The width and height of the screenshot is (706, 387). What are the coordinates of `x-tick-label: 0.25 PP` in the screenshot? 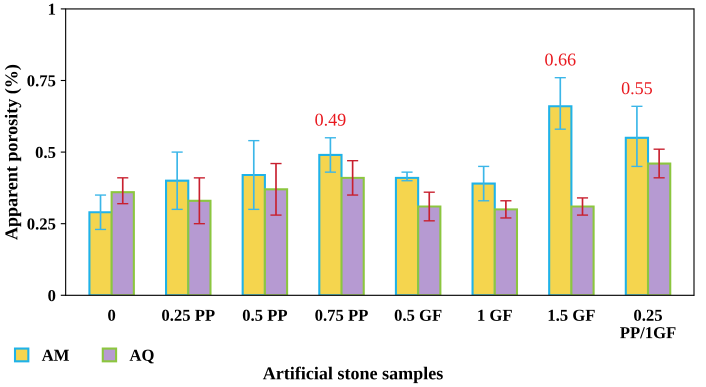 It's located at (188, 315).